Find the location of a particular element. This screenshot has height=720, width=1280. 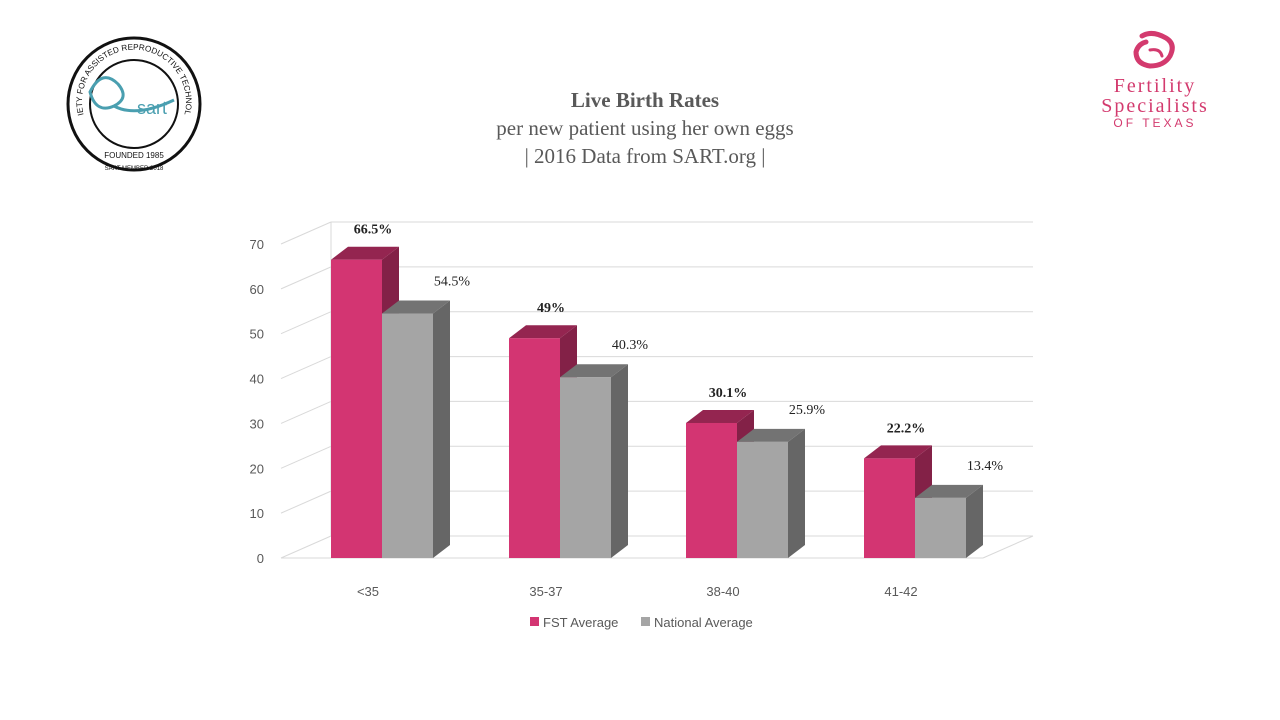

fst-line2: Specialists is located at coordinates (1155, 106).